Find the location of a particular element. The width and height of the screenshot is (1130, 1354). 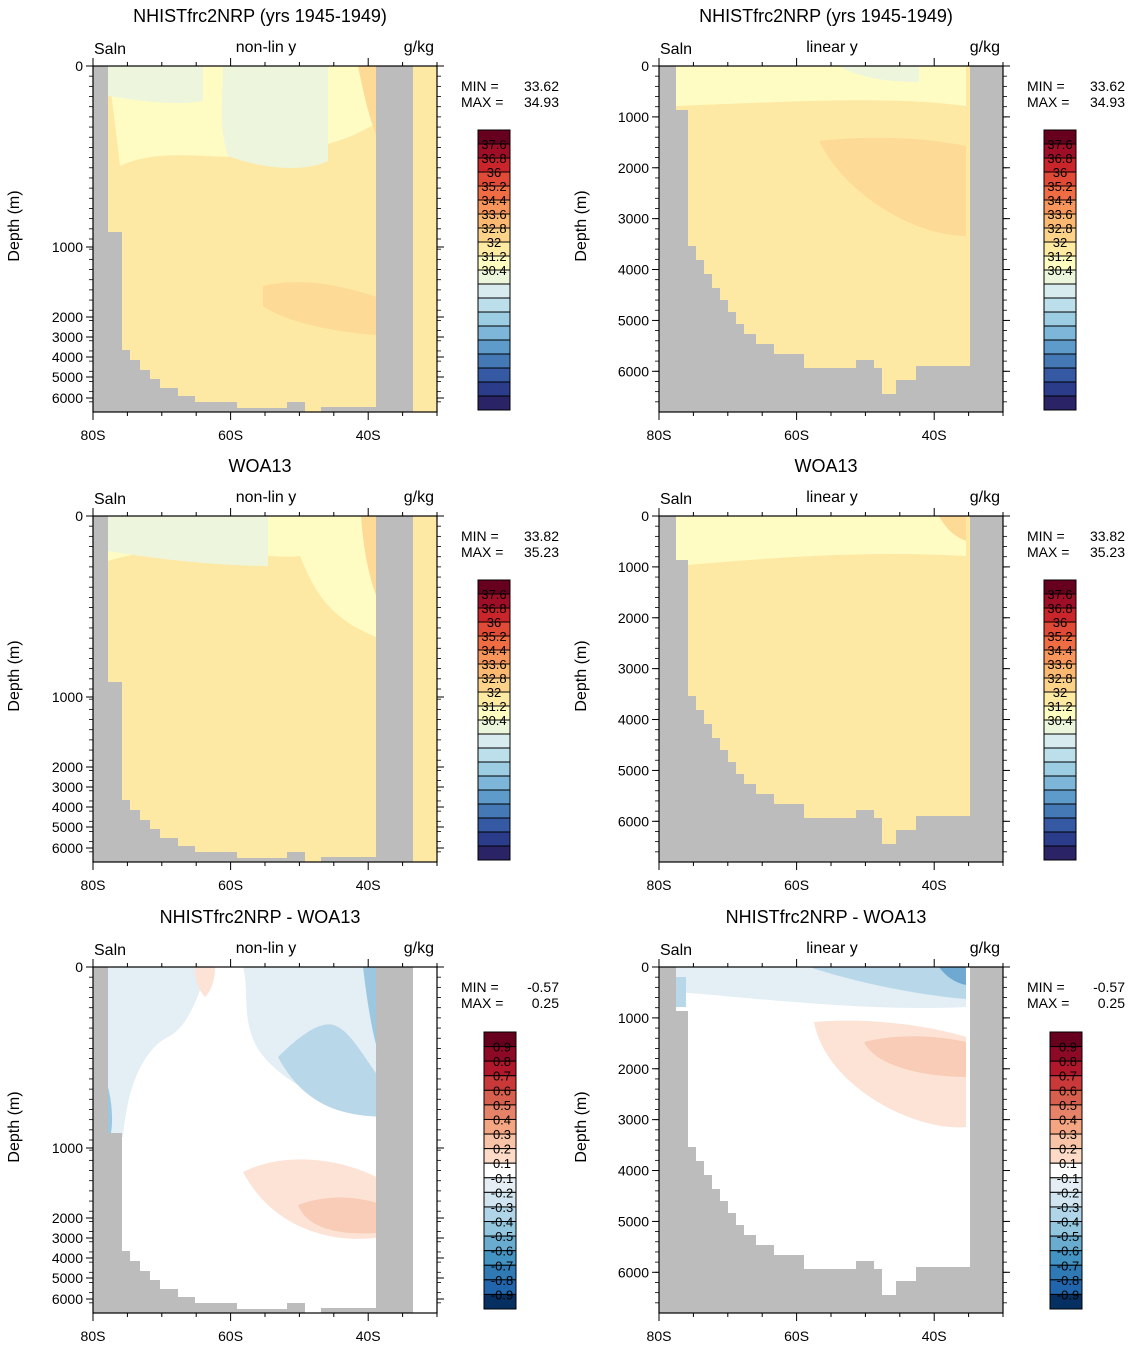

colorbar-label: 34.4 is located at coordinates (1059, 200).